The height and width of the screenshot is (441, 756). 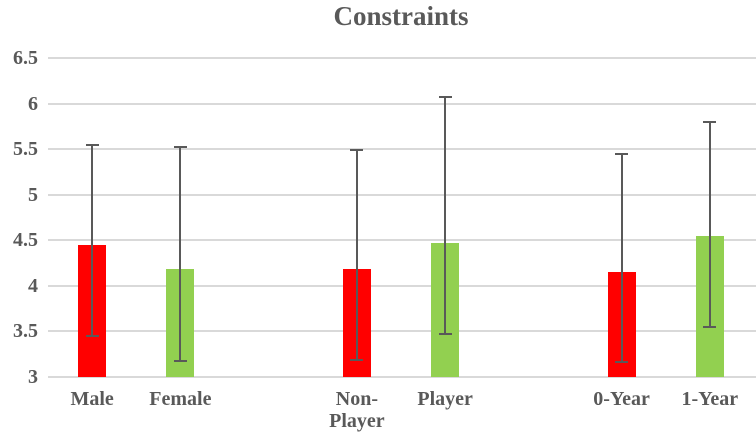 What do you see at coordinates (621, 399) in the screenshot?
I see `x-axis-category-label-0-year: 0-Year` at bounding box center [621, 399].